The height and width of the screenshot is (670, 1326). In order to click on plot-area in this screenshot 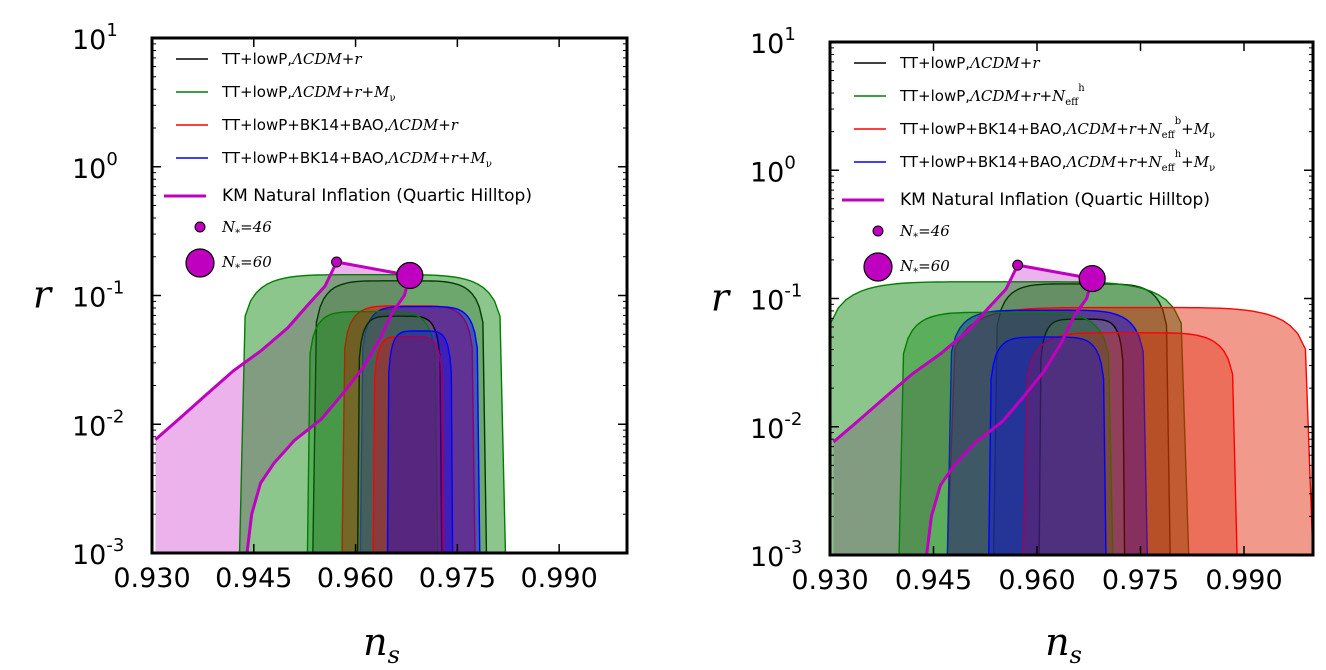, I will do `click(330, 406)`.